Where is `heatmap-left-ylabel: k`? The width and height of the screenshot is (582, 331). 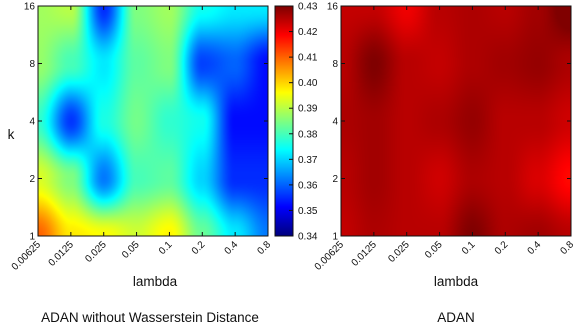
heatmap-left-ylabel: k is located at coordinates (11, 134).